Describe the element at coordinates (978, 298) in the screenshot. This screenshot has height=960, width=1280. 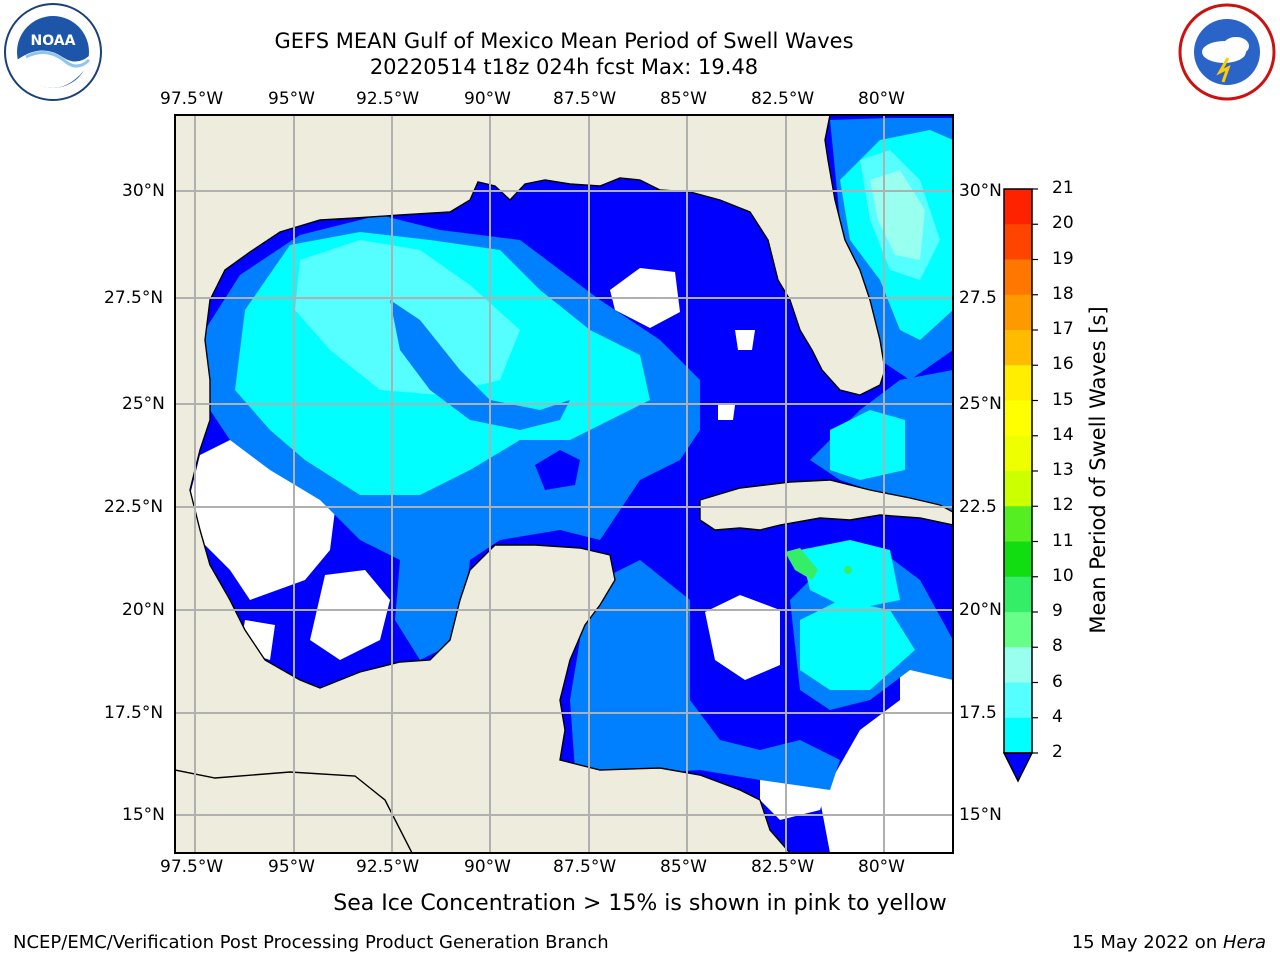
I see `lat-label-right: 27.5` at that location.